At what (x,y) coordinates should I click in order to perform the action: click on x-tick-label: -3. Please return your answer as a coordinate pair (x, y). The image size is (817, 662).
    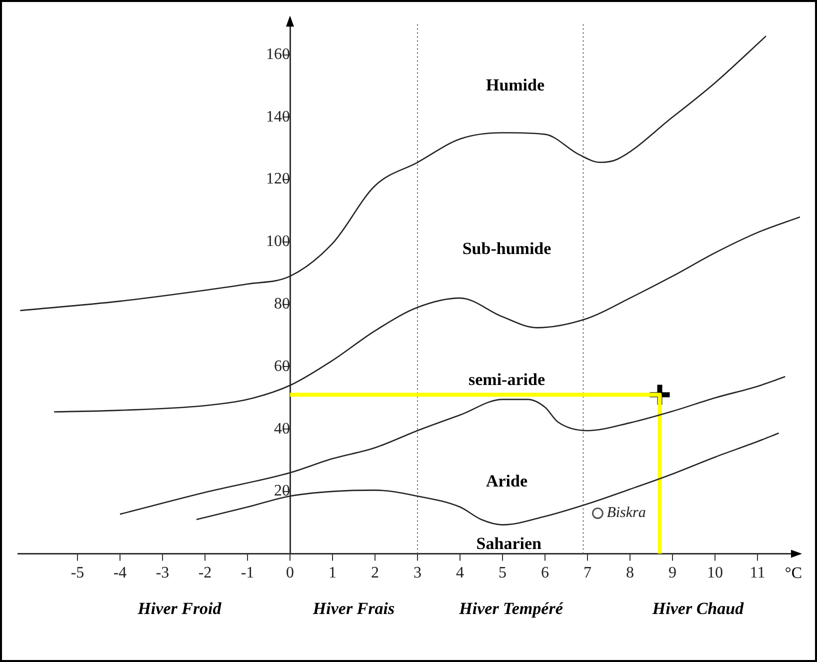
    Looking at the image, I should click on (163, 573).